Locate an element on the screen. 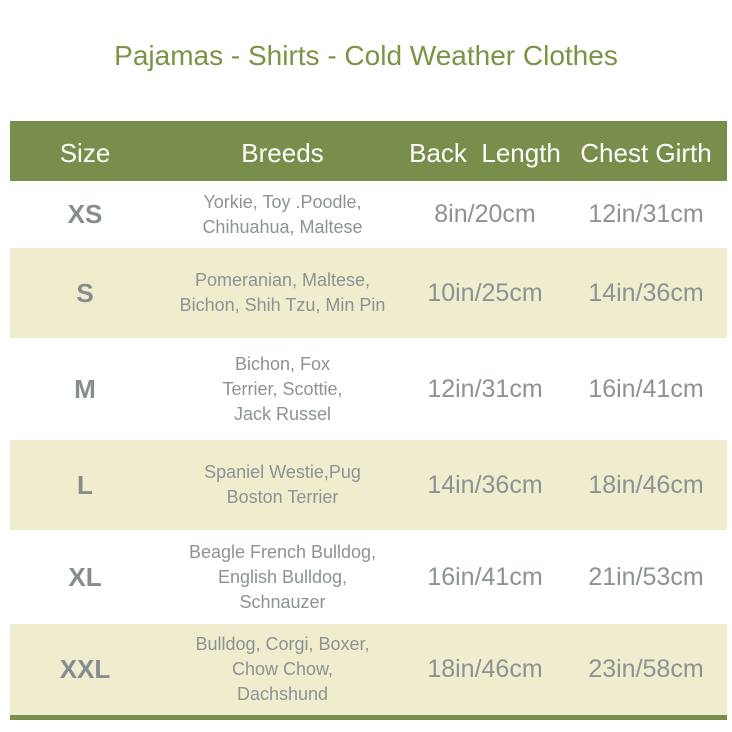  back-length-cell: 10in/25cm is located at coordinates (485, 292).